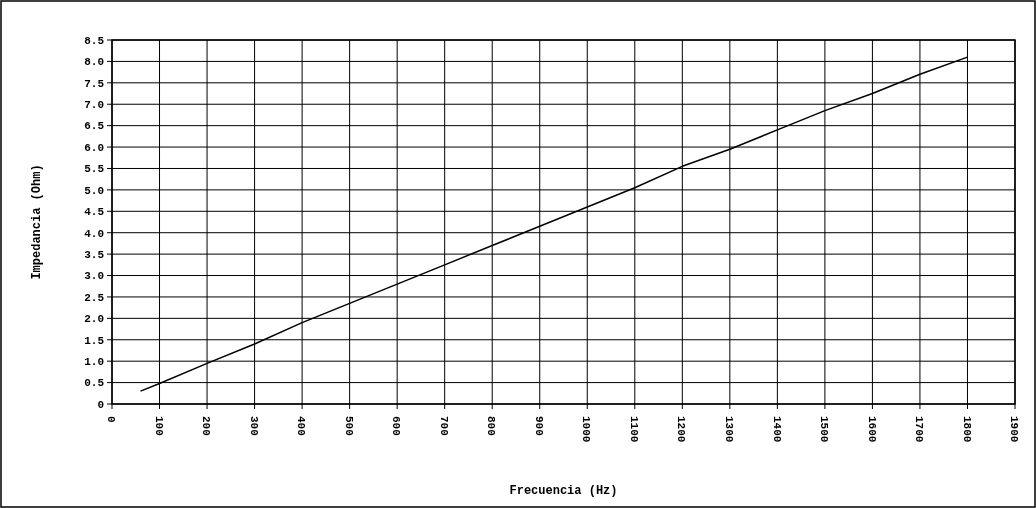  Describe the element at coordinates (348, 426) in the screenshot. I see `x-tick-label: 500` at that location.